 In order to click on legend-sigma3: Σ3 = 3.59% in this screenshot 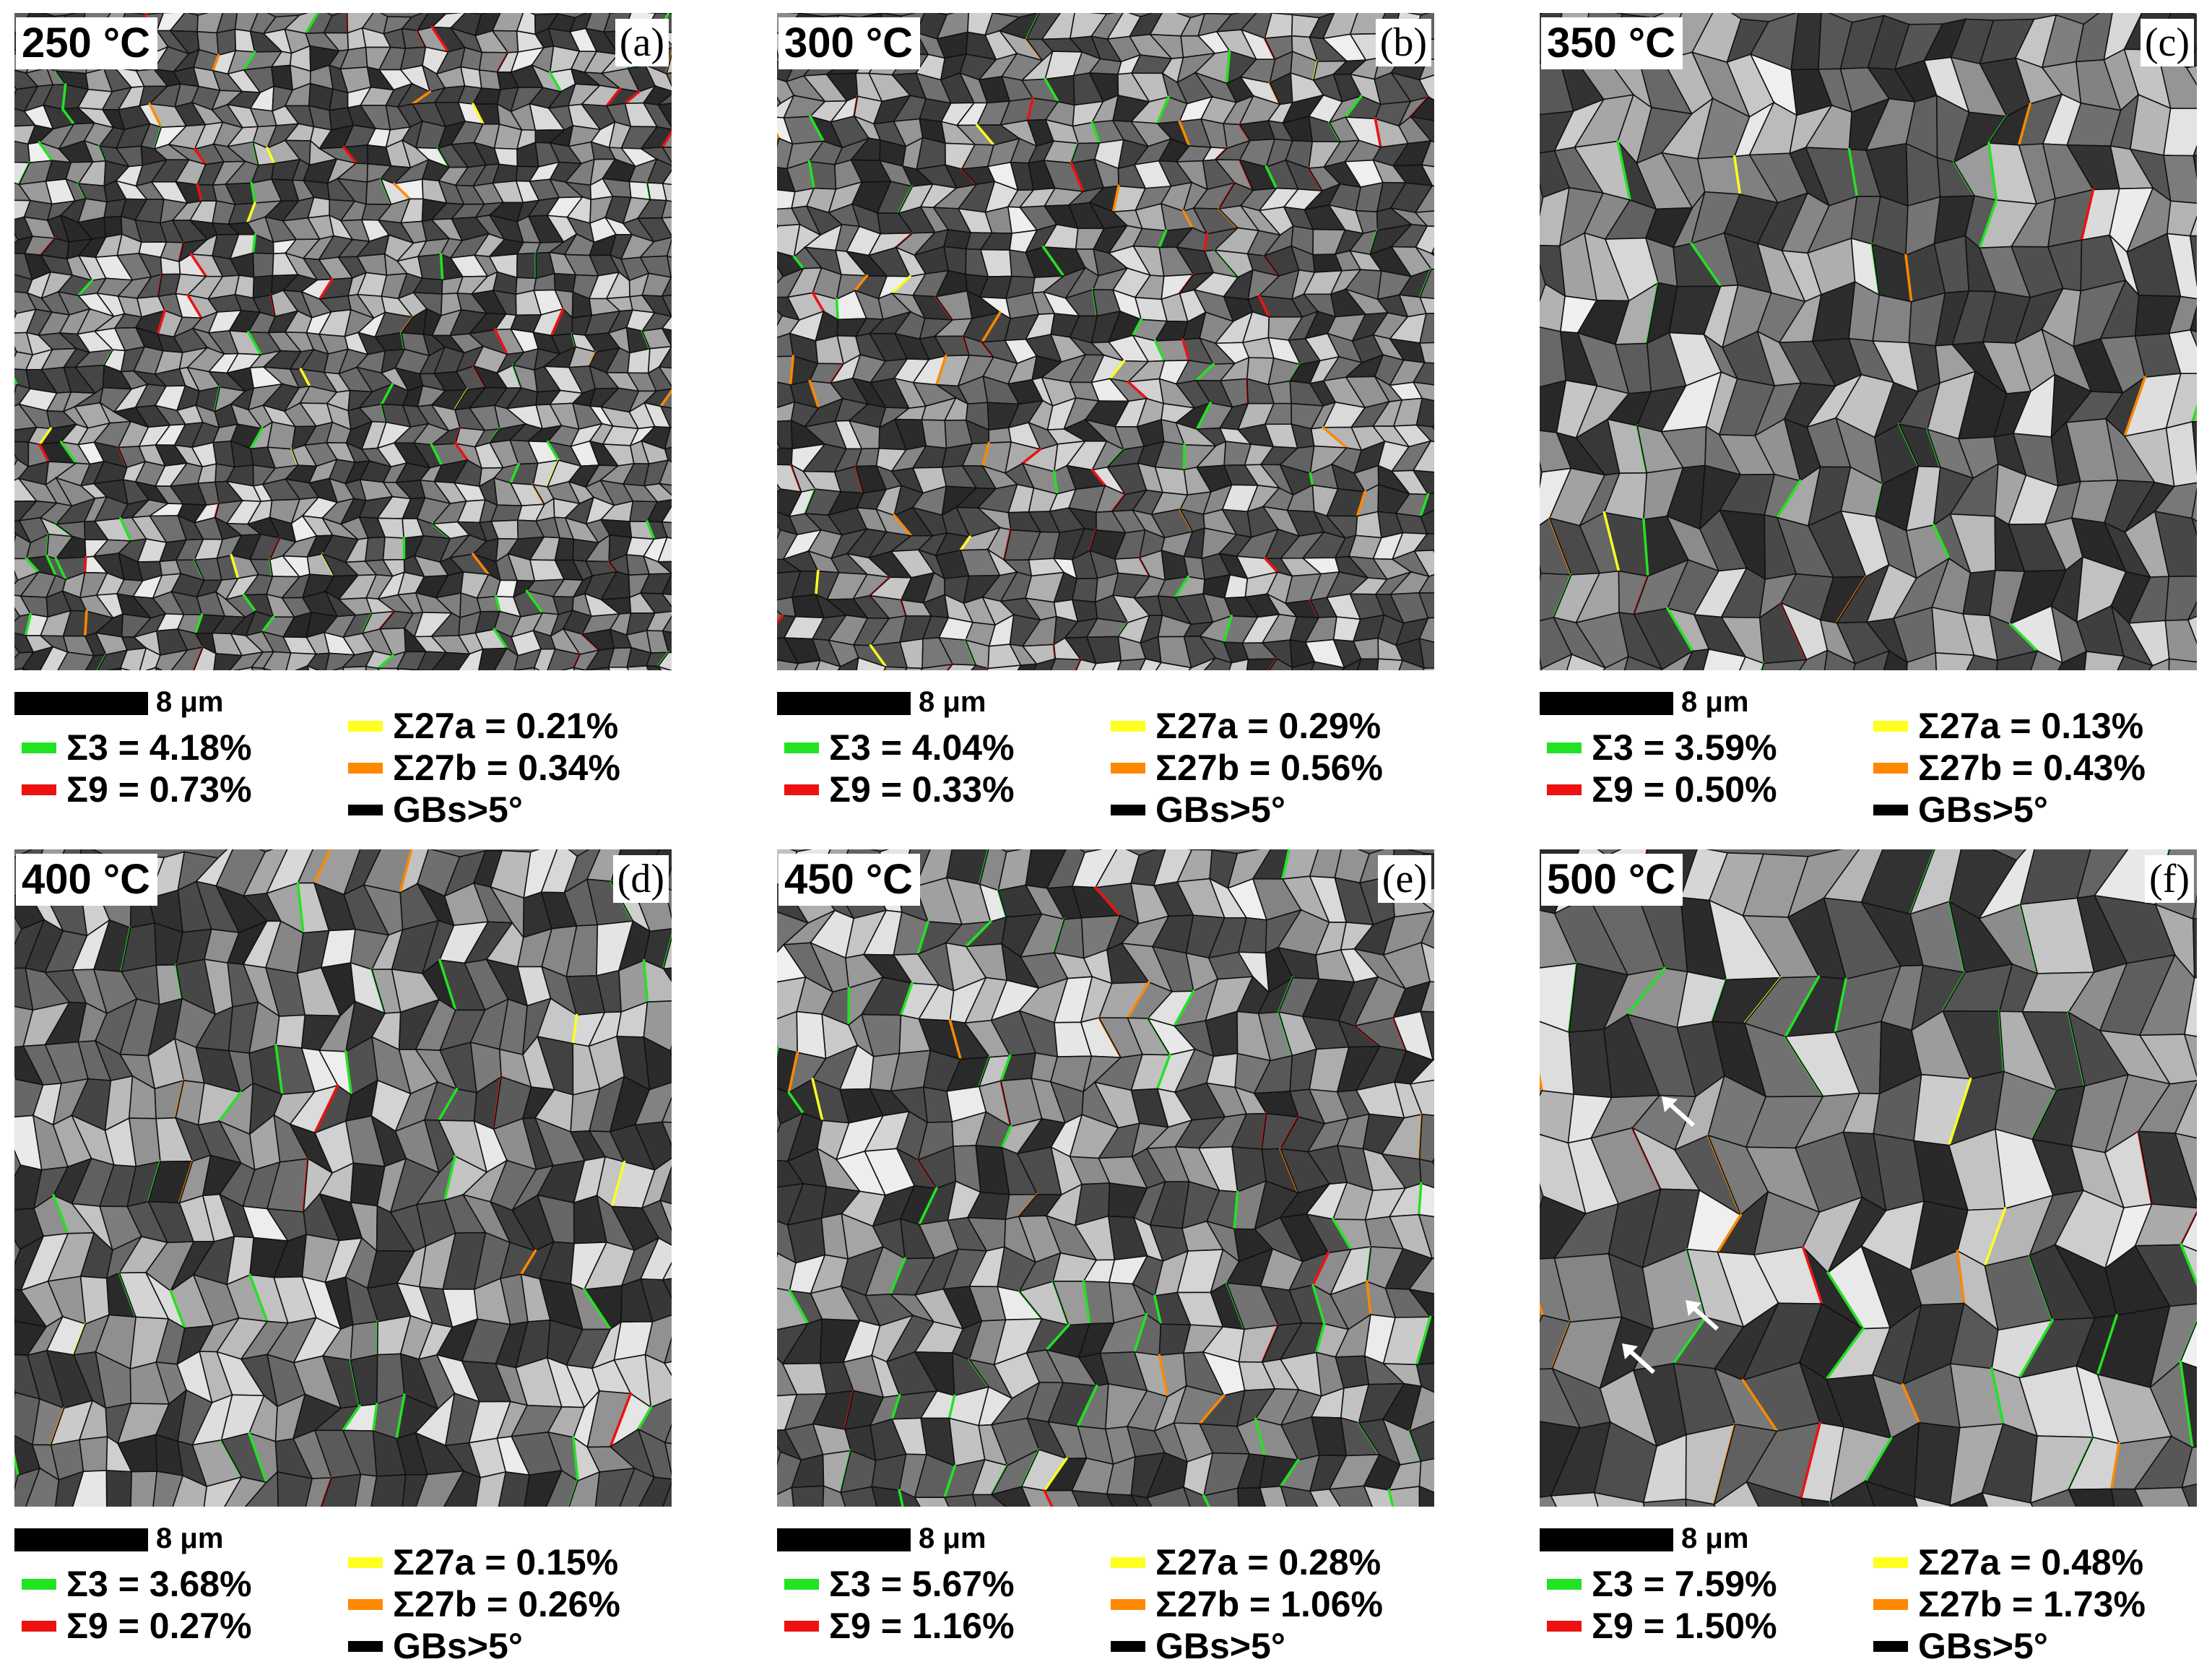, I will do `click(1662, 747)`.